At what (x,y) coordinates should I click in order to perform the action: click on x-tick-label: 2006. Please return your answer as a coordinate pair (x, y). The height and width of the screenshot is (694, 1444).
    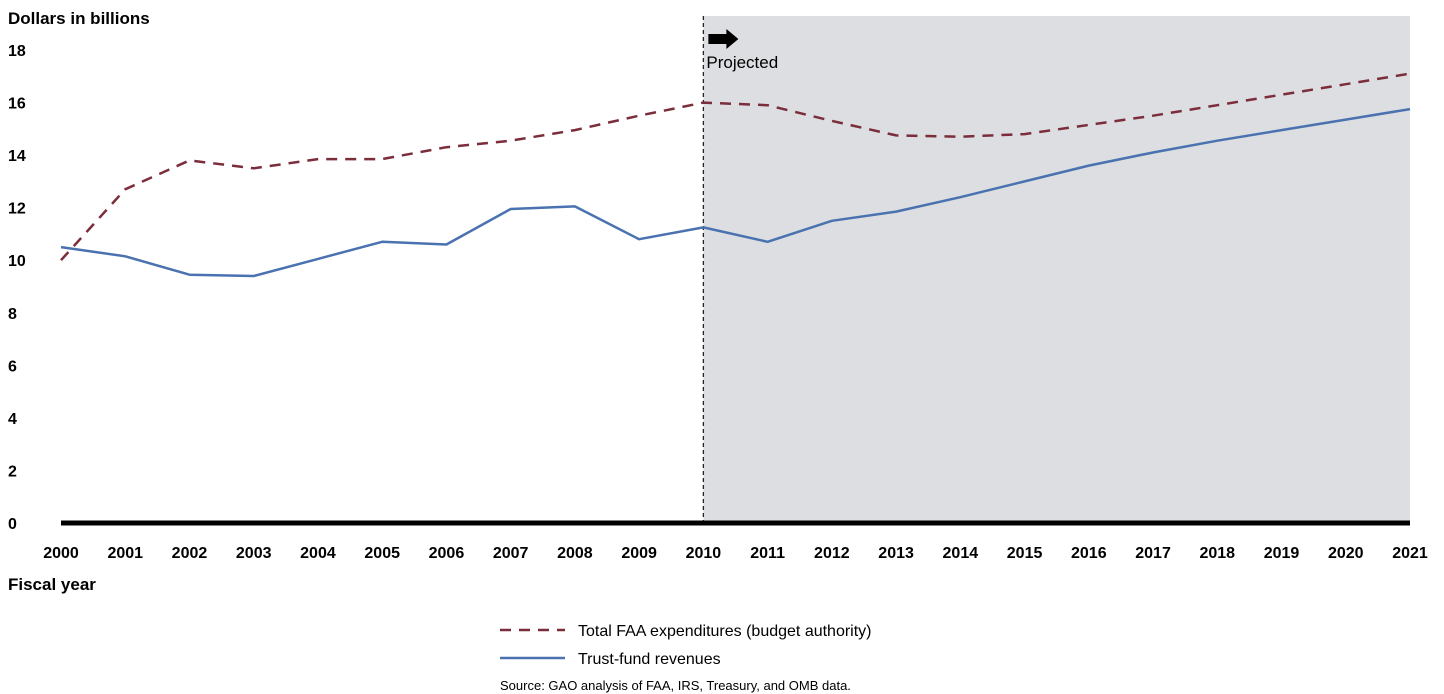
    Looking at the image, I should click on (447, 553).